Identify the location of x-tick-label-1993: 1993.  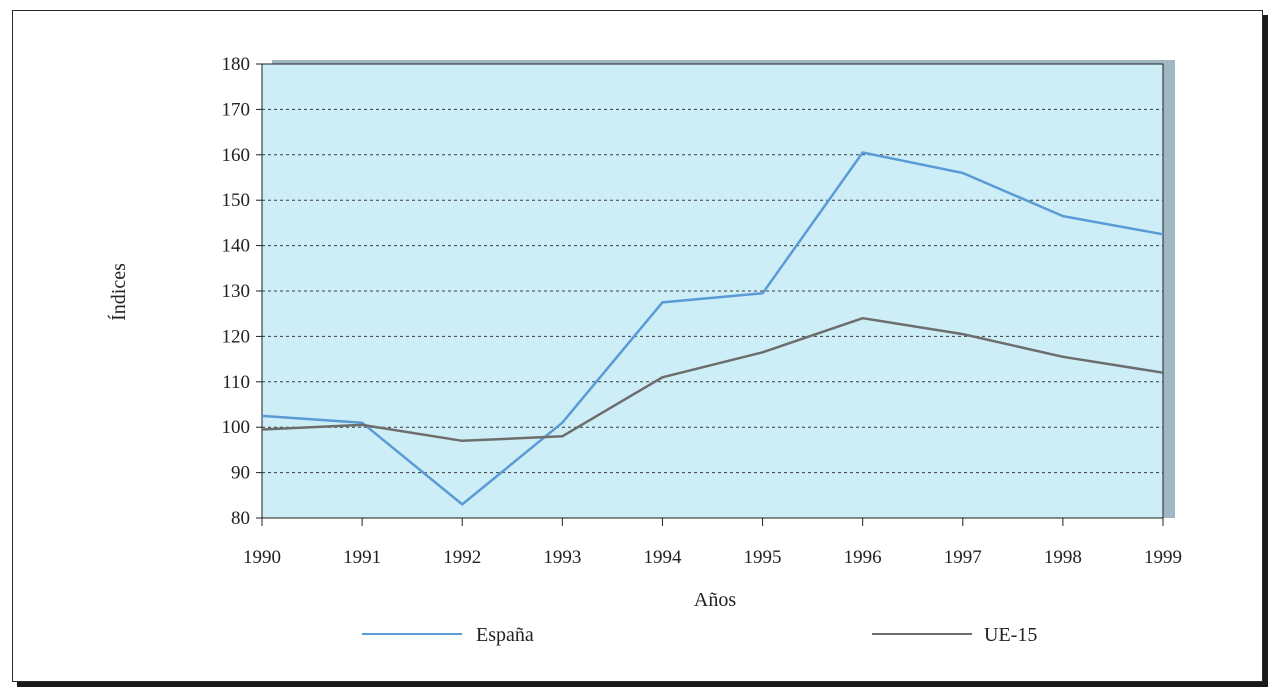
(562, 557).